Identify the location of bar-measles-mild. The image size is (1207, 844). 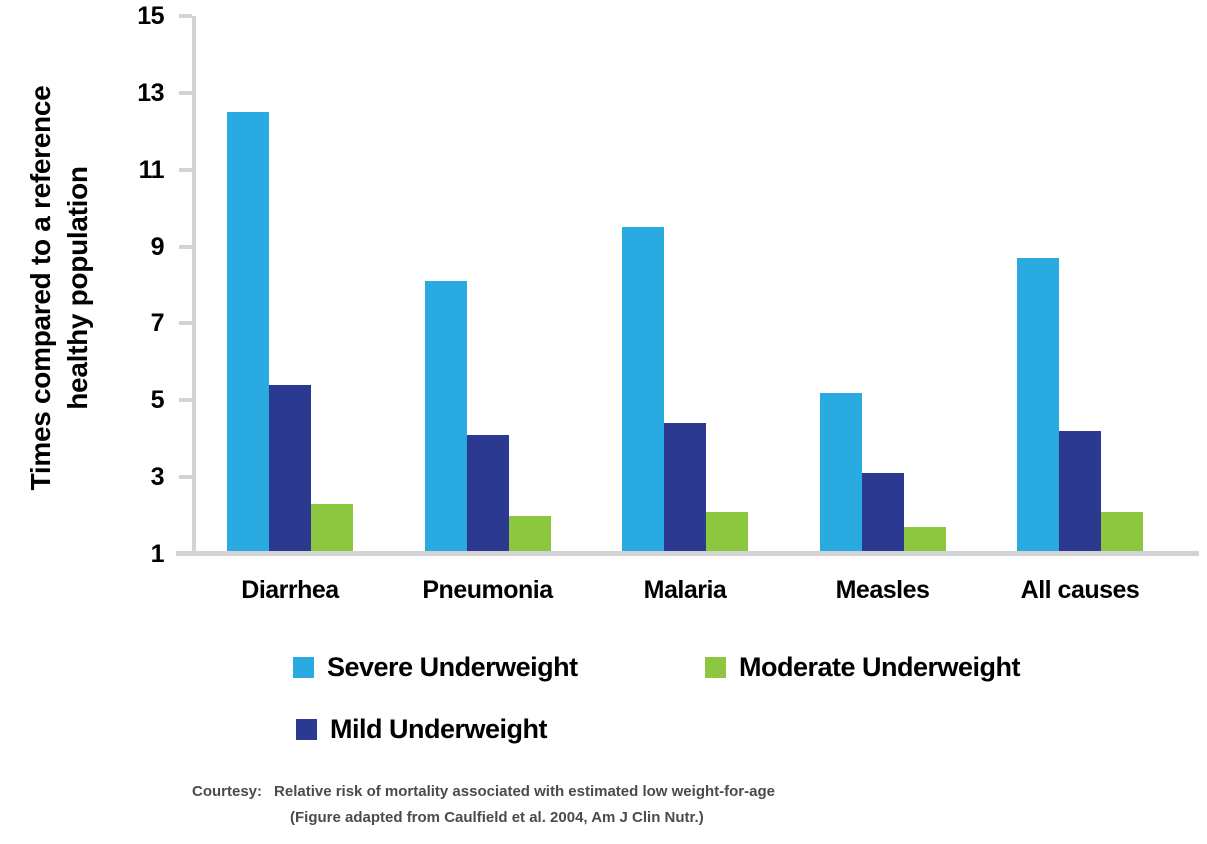
(882, 513).